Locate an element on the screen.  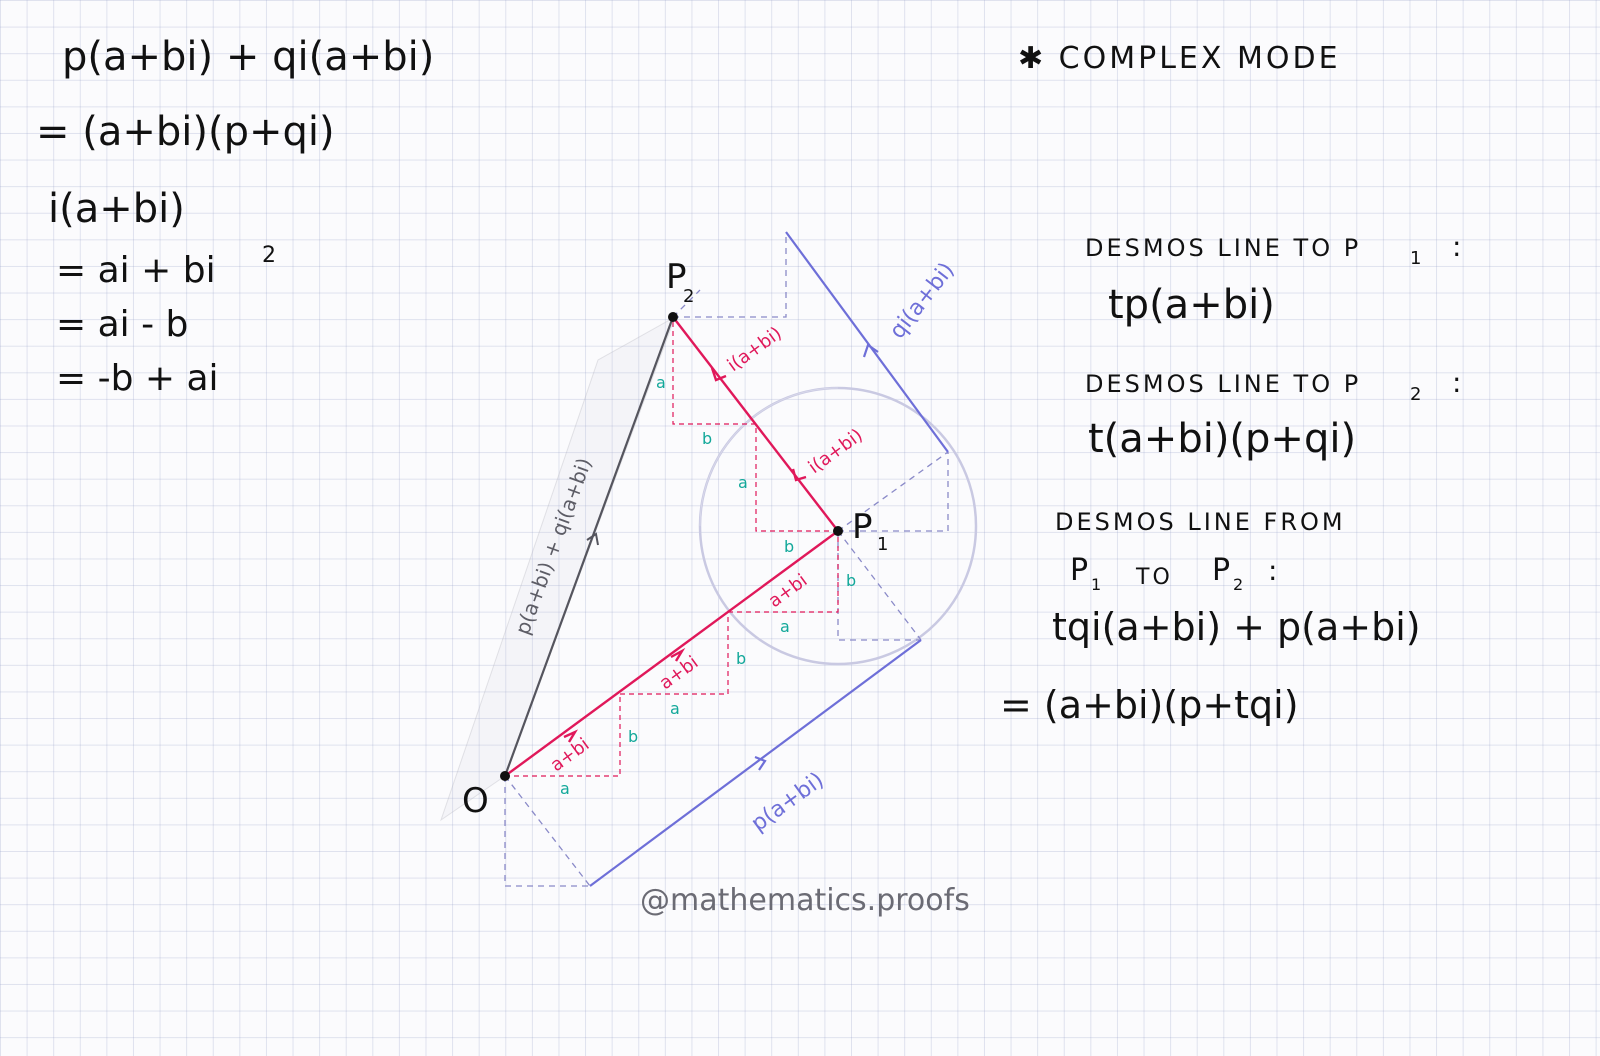
derivation-line-3: i(a+bi) is located at coordinates (116, 209).